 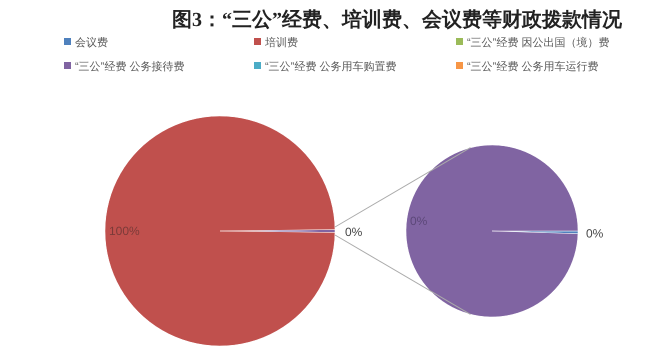 What do you see at coordinates (397, 19) in the screenshot?
I see `chart-title: 图3：“三公”经费、培训费、会议费等财政拨款情况` at bounding box center [397, 19].